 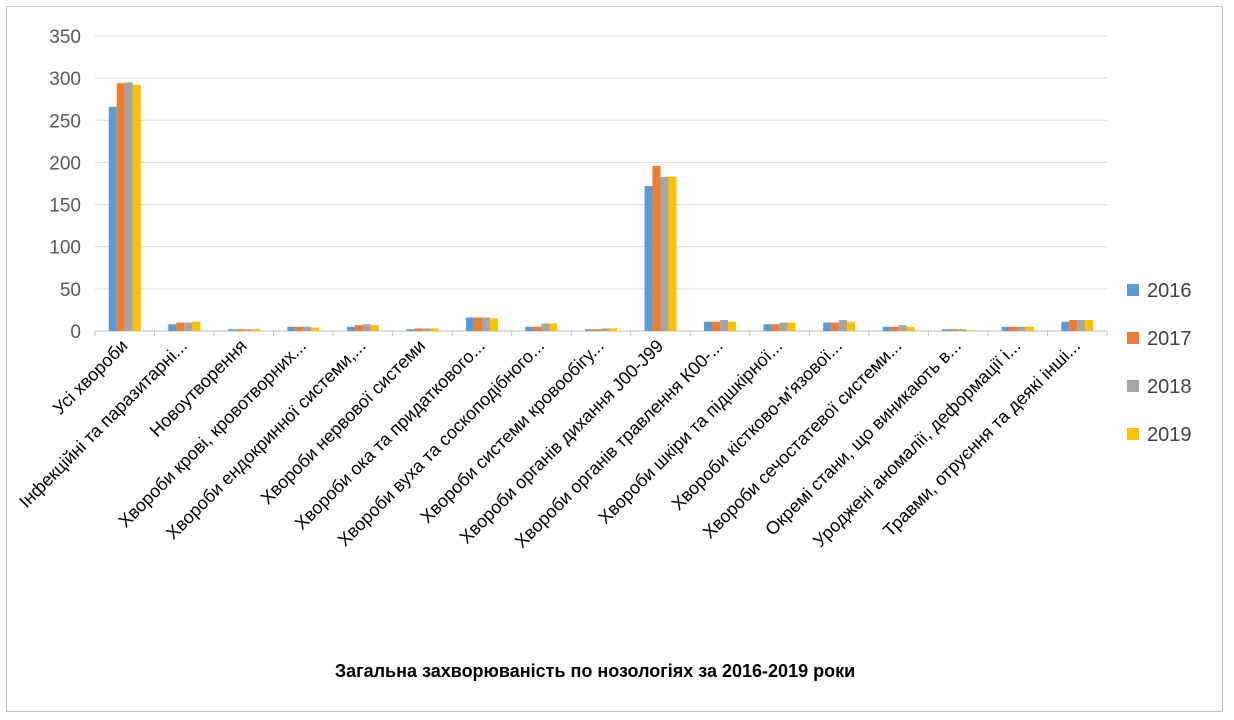 What do you see at coordinates (75, 332) in the screenshot?
I see `y-tick-label: 0` at bounding box center [75, 332].